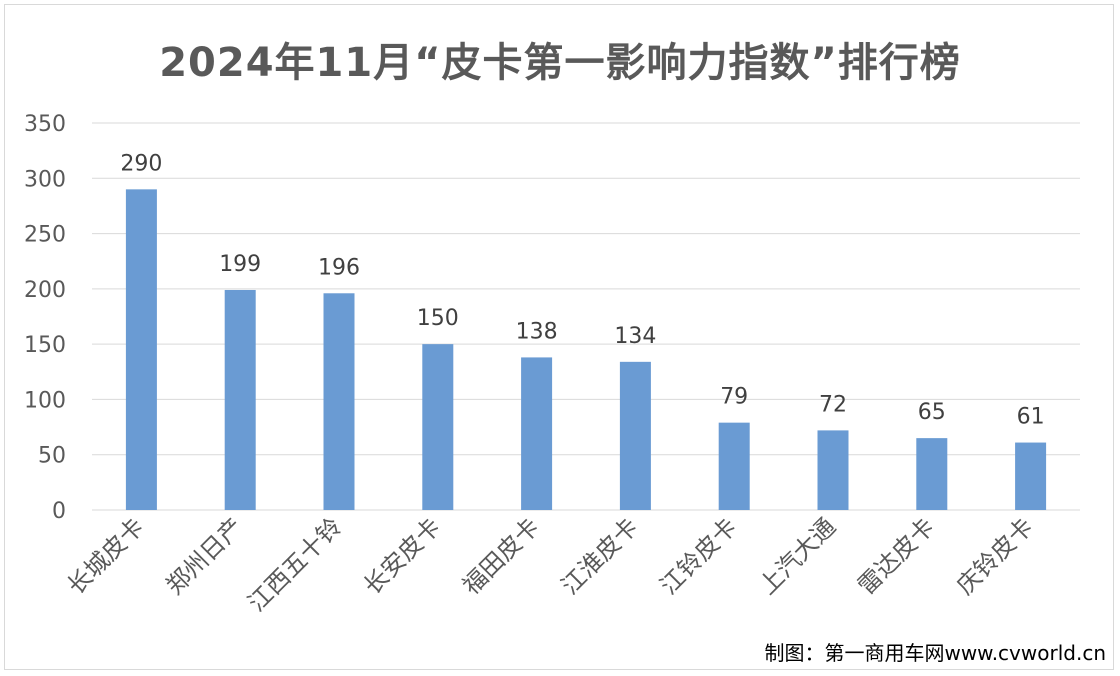  Describe the element at coordinates (995, 556) in the screenshot. I see `x-tick-label: 庆铃皮卡` at that location.